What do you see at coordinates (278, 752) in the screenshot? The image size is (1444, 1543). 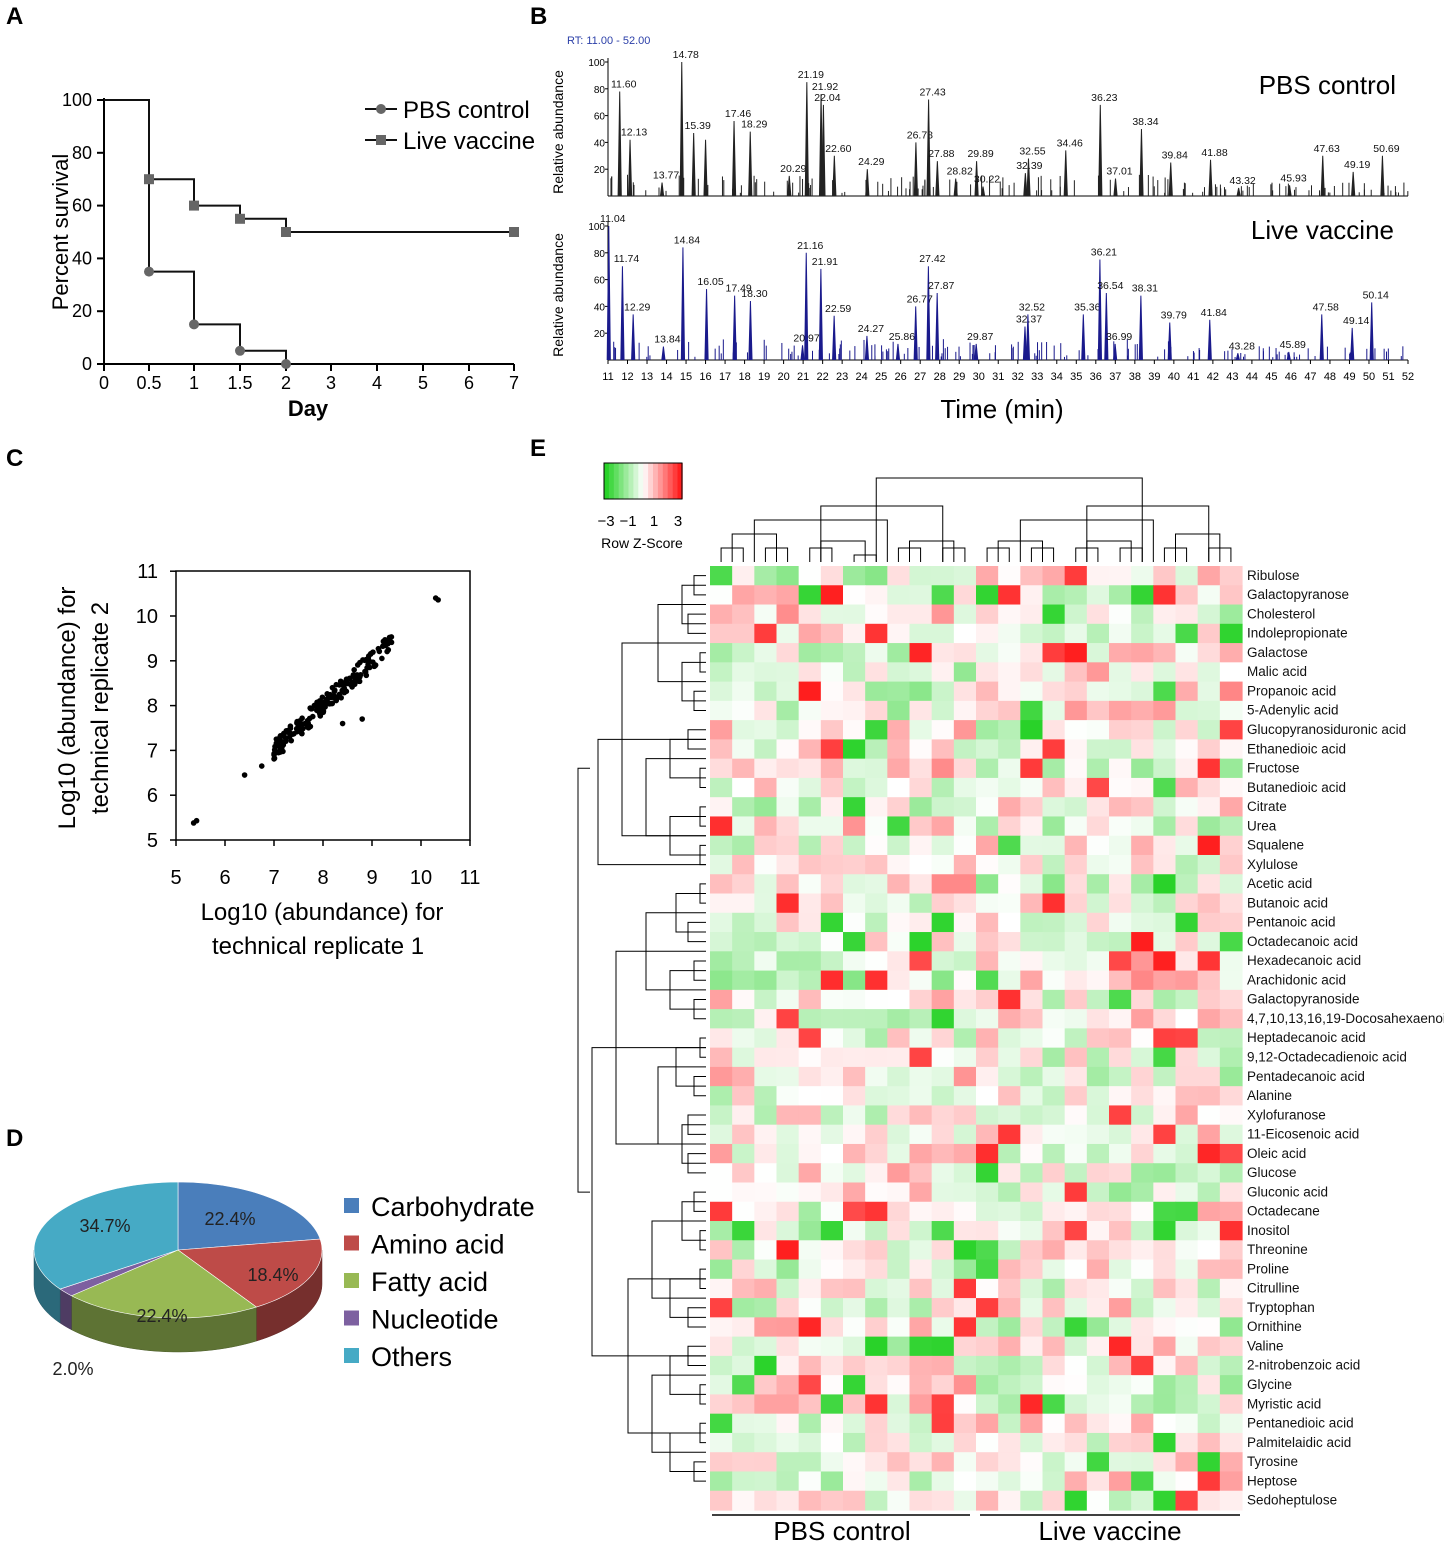 I see `scatter-point` at bounding box center [278, 752].